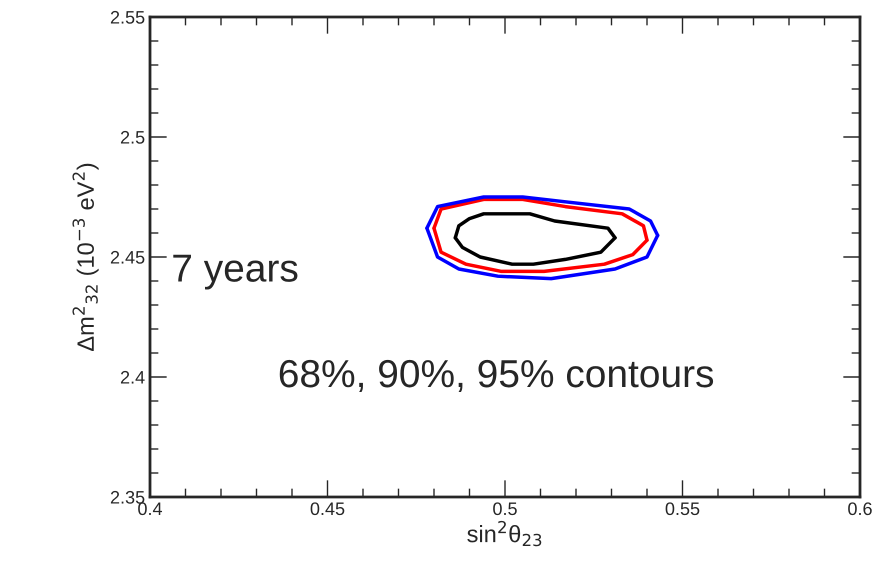 Image resolution: width=887 pixels, height=562 pixels. What do you see at coordinates (504, 533) in the screenshot?
I see `x-axis-title: sin$^{2}$θ$_{23}$` at bounding box center [504, 533].